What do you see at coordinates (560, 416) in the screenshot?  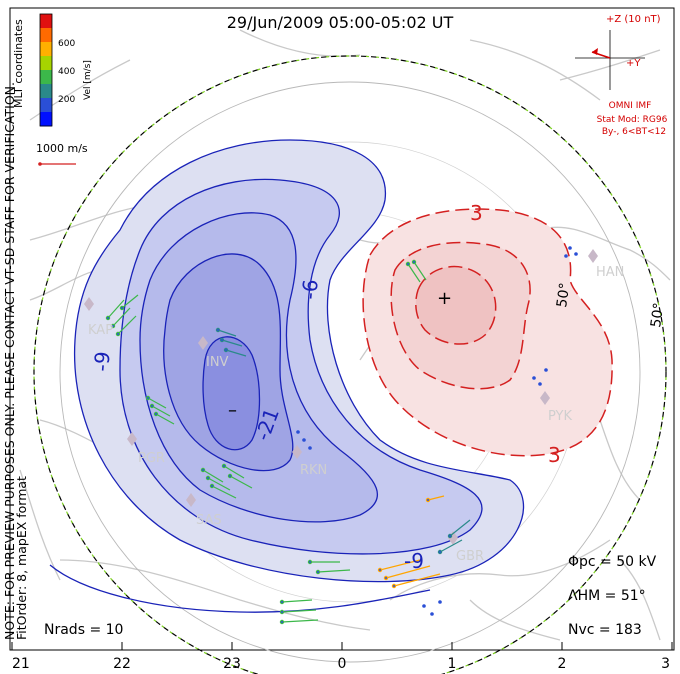 I see `station-label: PYK` at bounding box center [560, 416].